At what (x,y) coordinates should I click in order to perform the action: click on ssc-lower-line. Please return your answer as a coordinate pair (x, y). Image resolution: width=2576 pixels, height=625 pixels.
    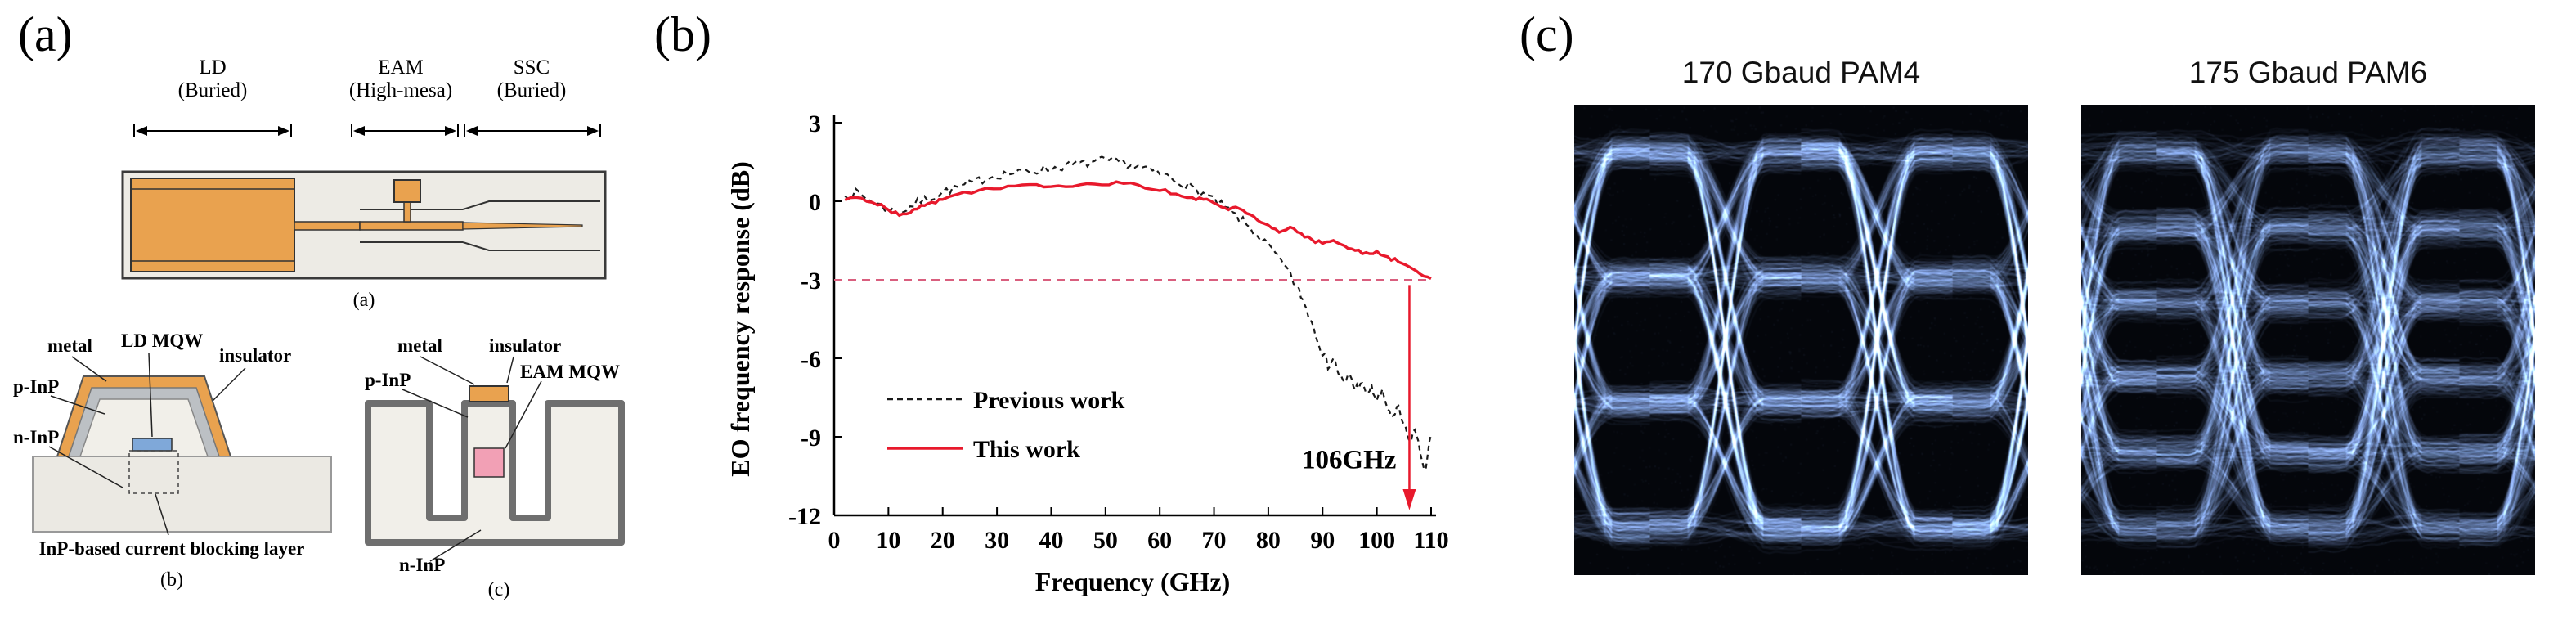
    Looking at the image, I should click on (531, 246).